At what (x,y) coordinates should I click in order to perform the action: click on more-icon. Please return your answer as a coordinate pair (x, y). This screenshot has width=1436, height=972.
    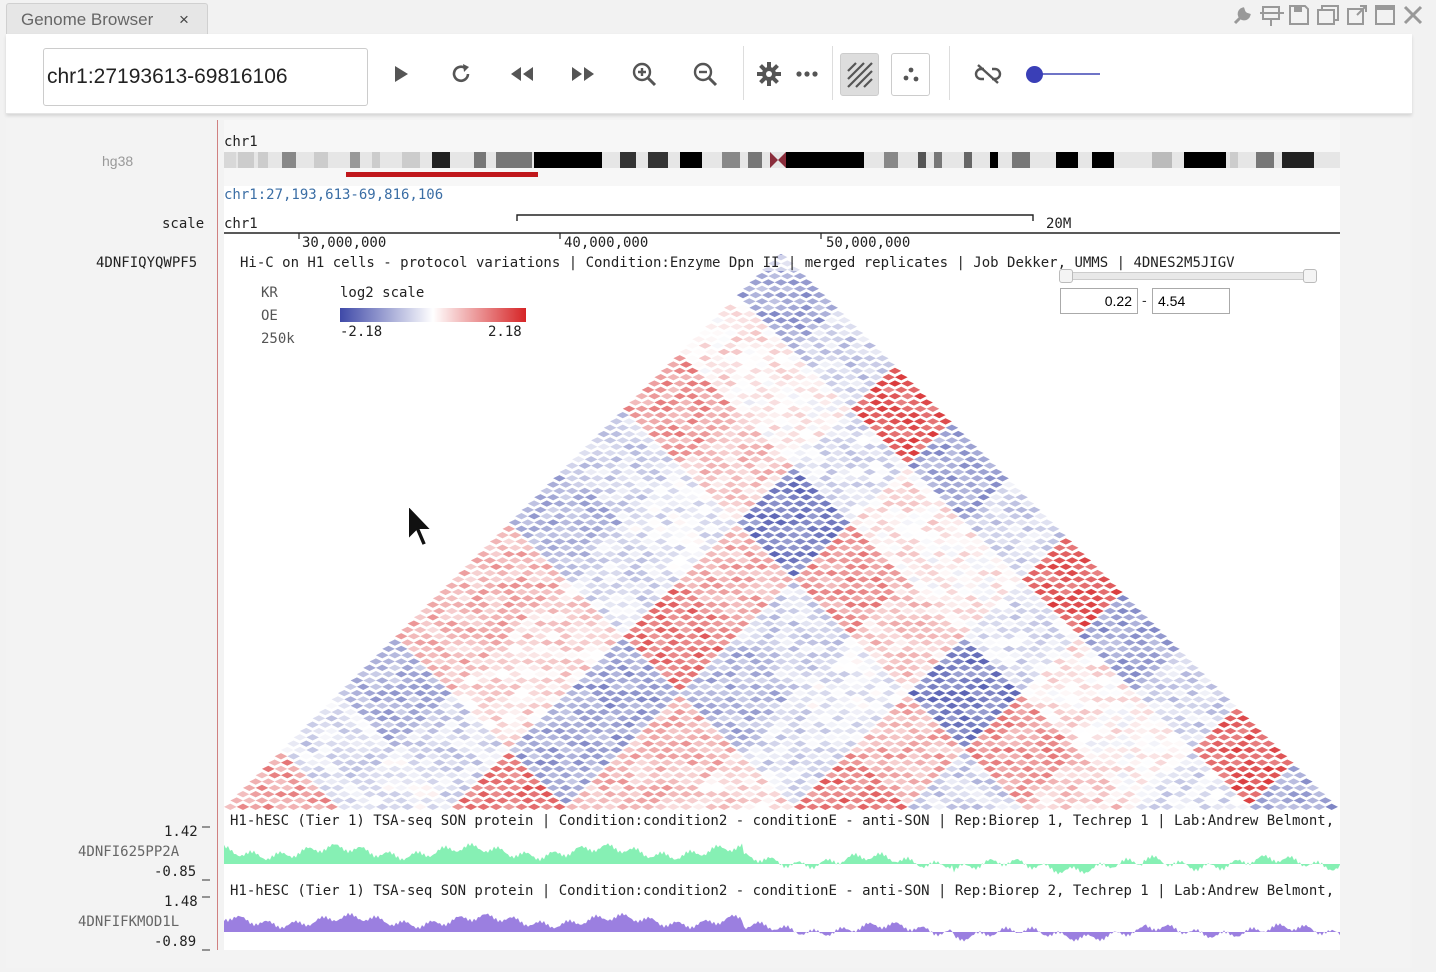
    Looking at the image, I should click on (807, 74).